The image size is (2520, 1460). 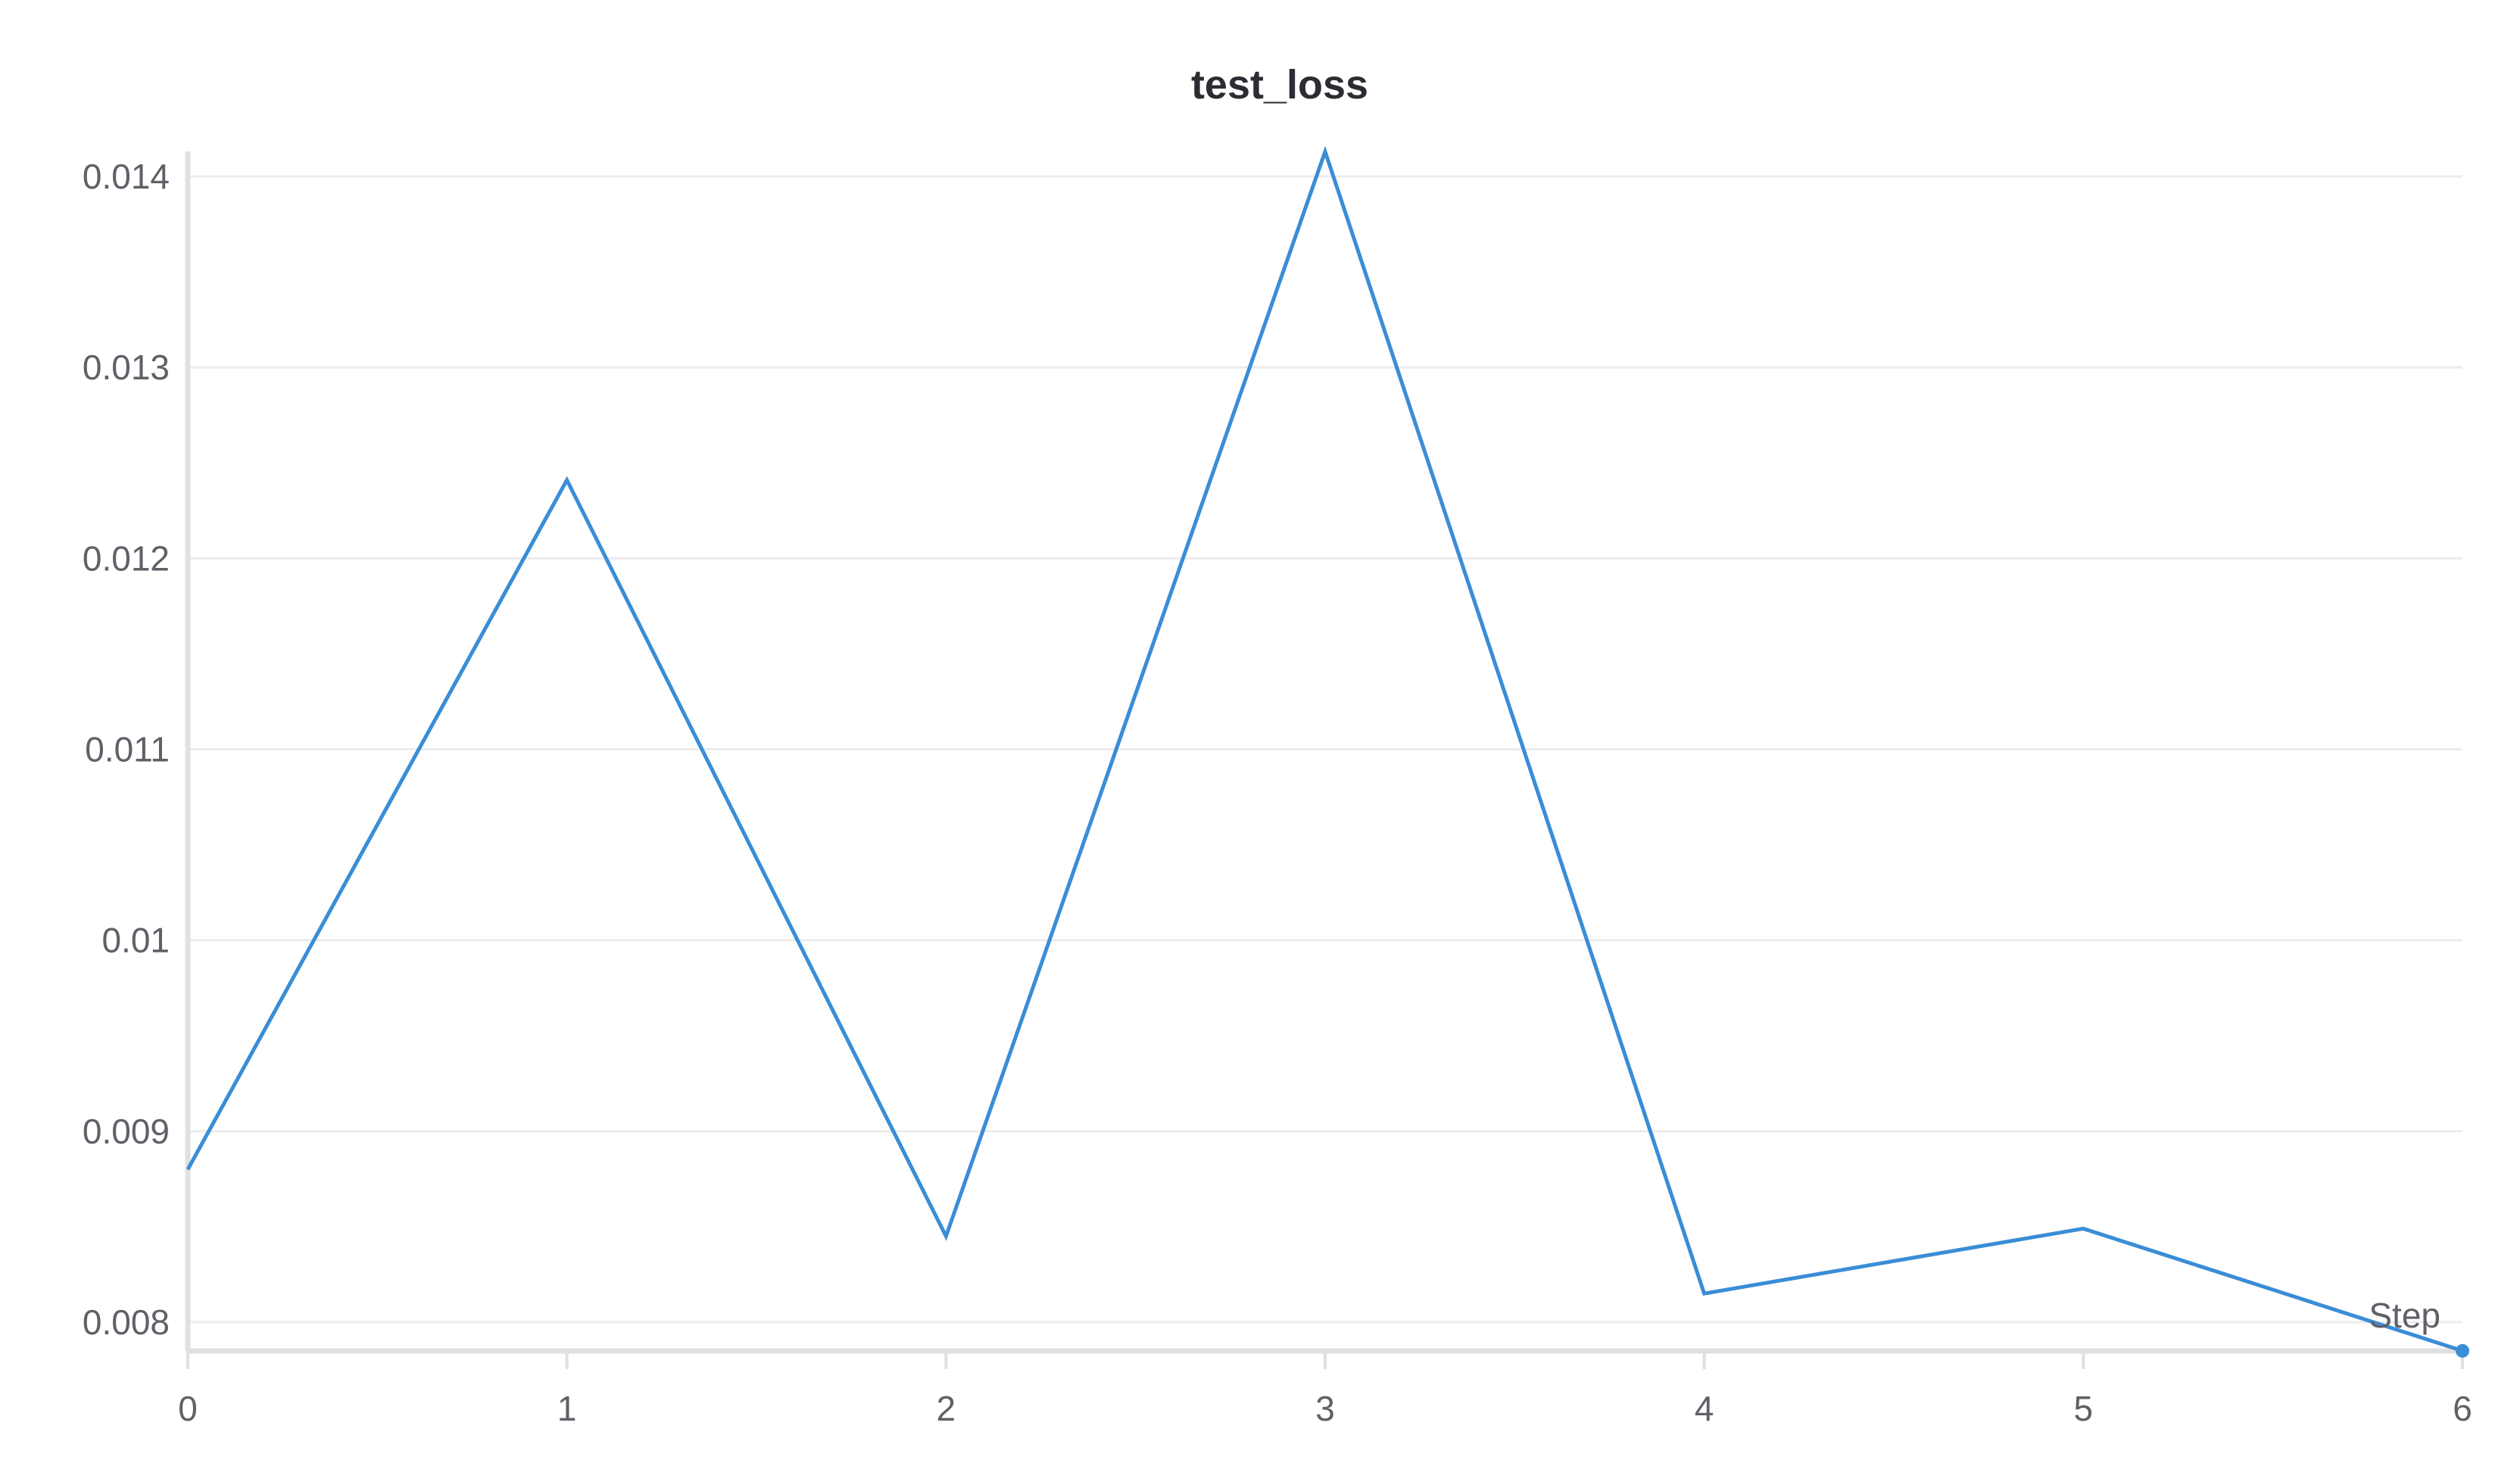 I want to click on x-tick-label: 3, so click(x=1325, y=1408).